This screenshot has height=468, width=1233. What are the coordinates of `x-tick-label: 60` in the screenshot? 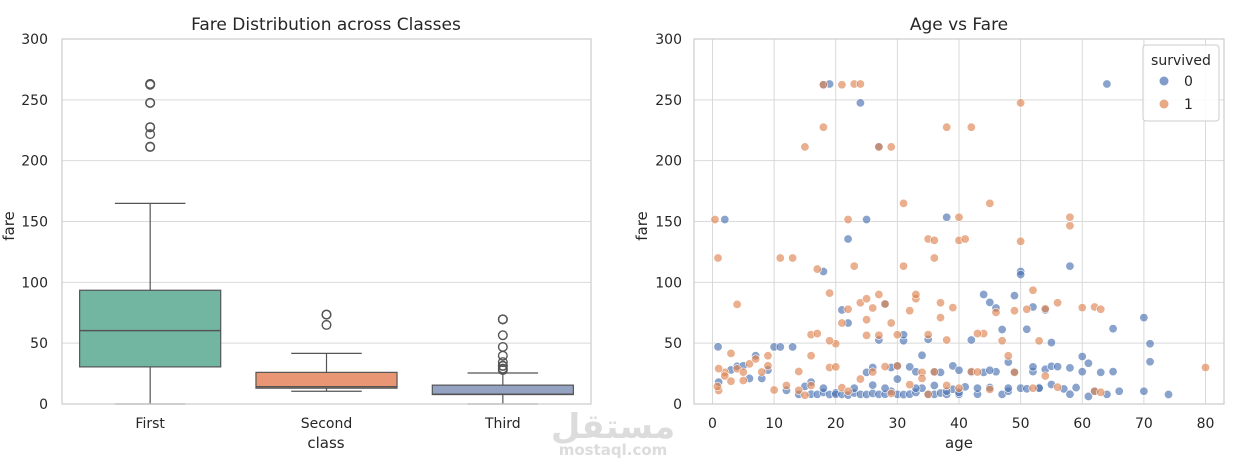 It's located at (1082, 424).